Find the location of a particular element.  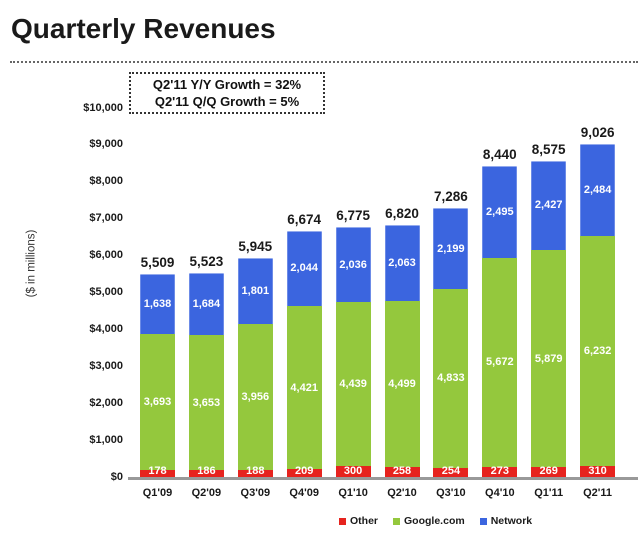

bar-segment-network: 1,684 is located at coordinates (206, 304).